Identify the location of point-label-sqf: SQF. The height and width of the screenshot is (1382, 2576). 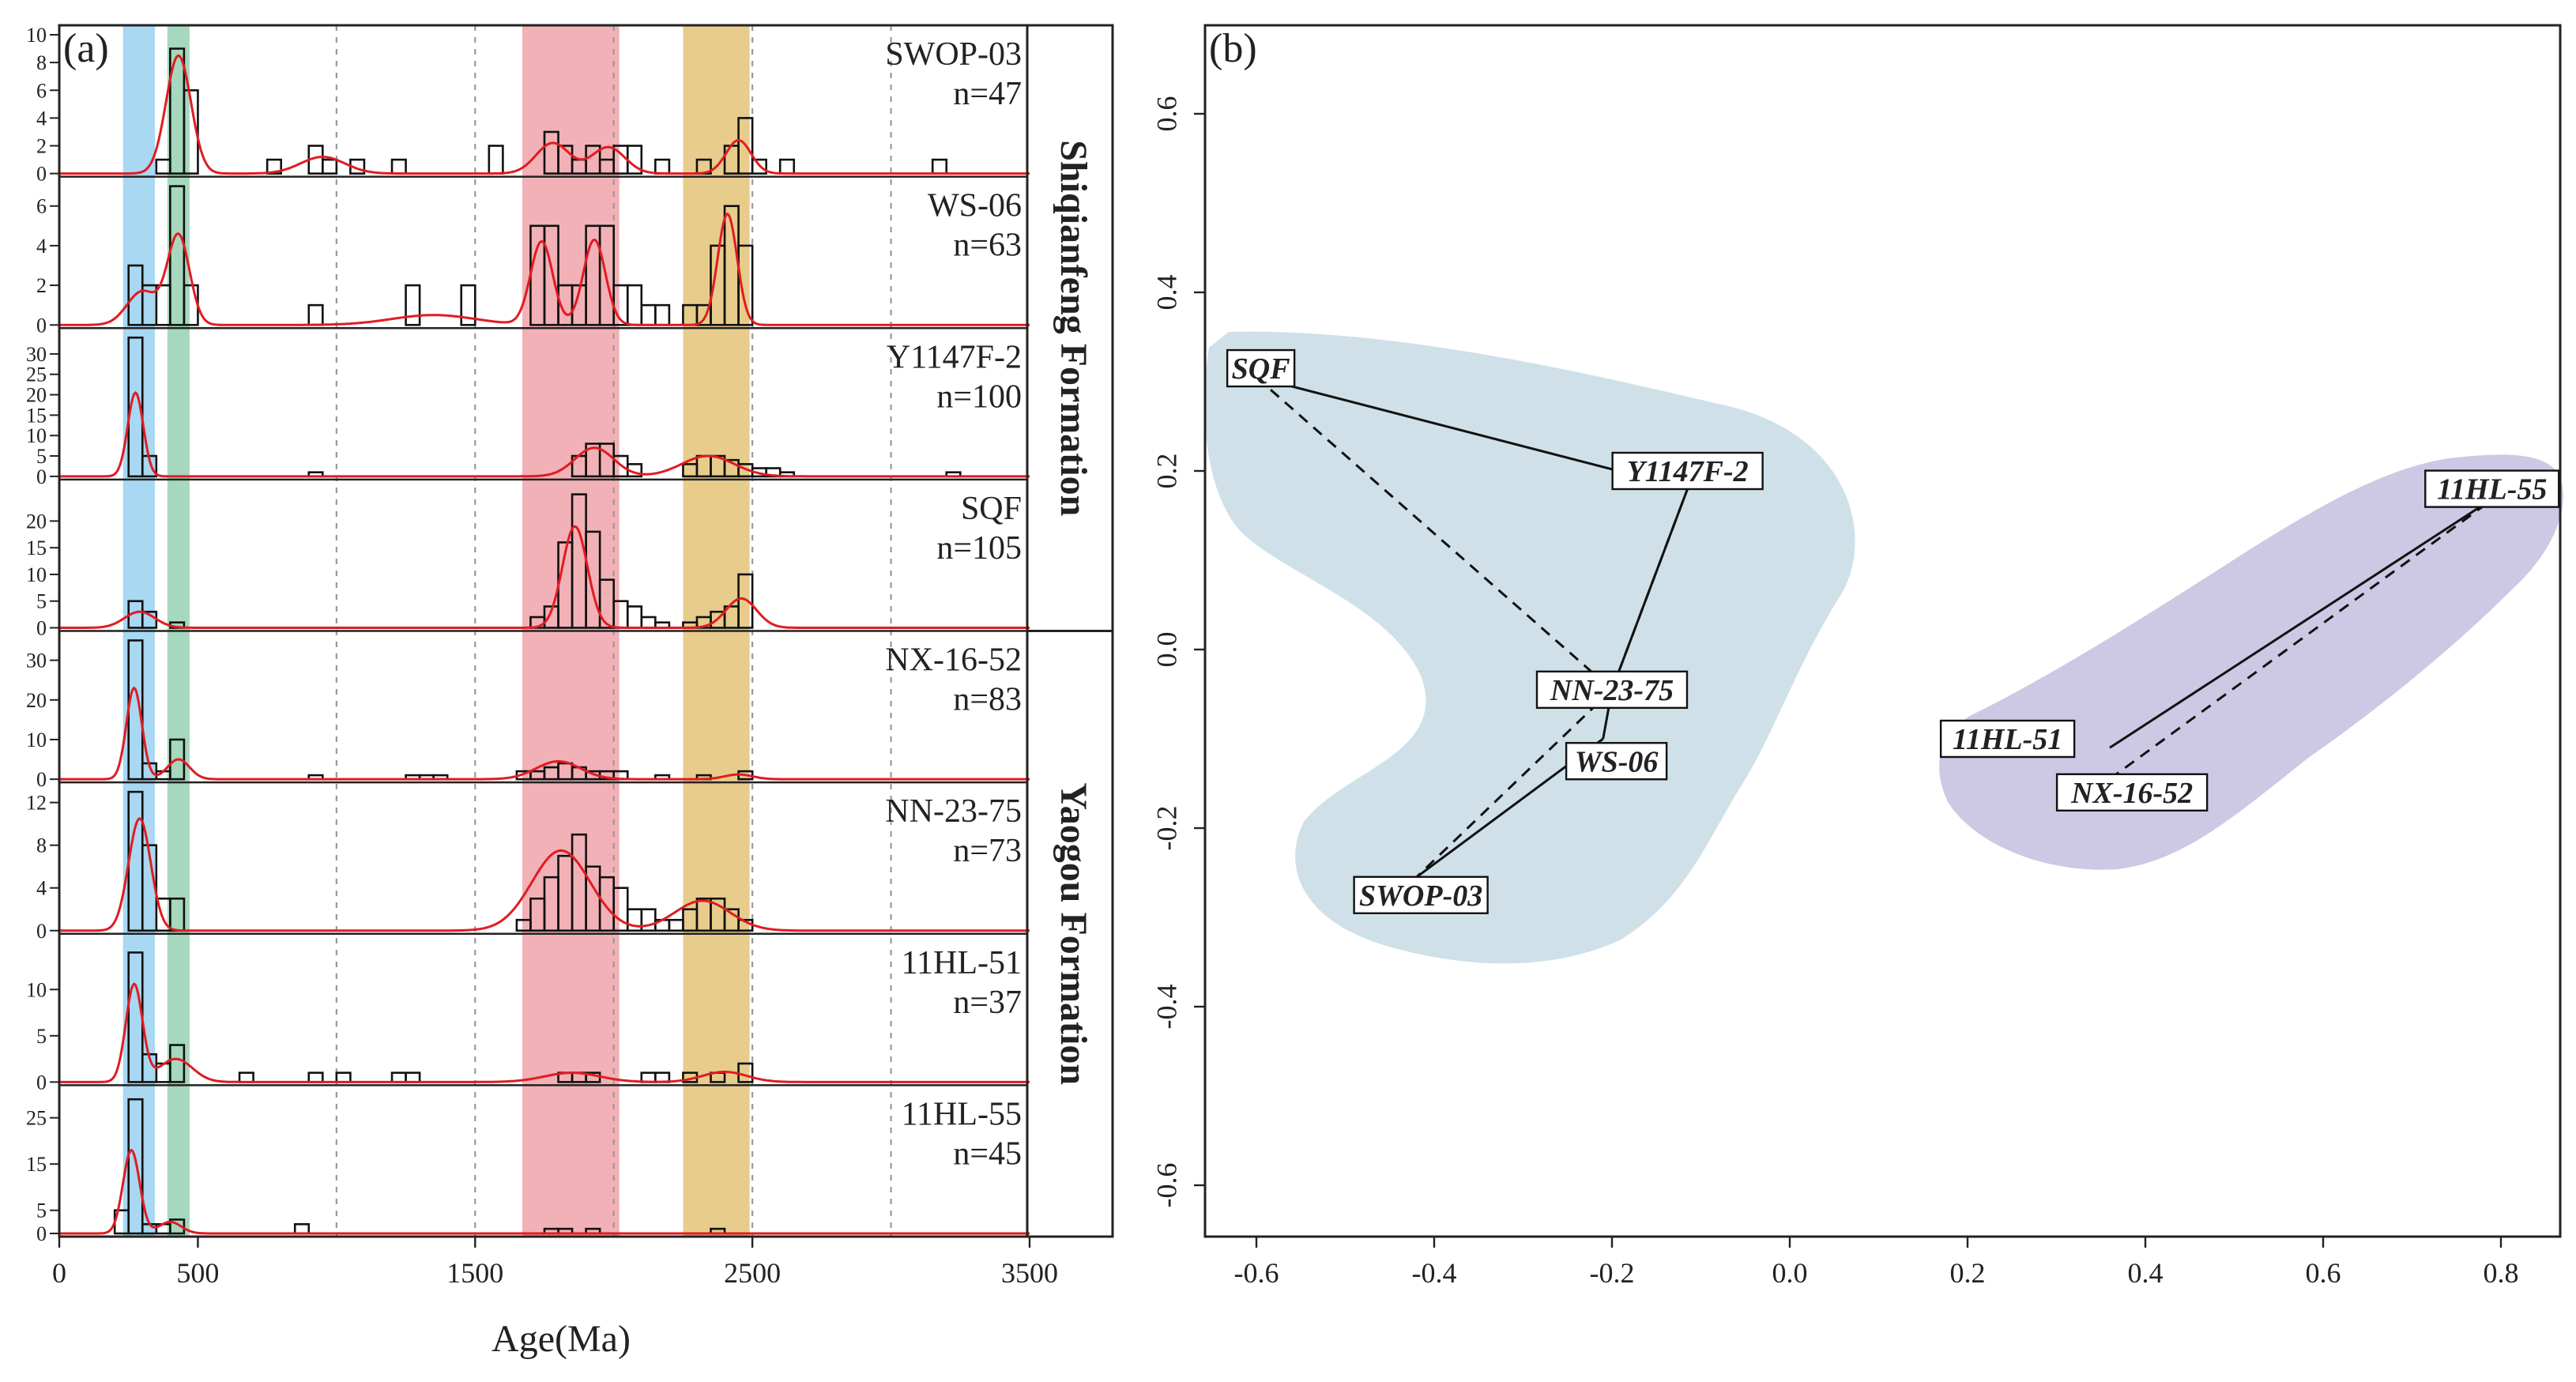
(1261, 368).